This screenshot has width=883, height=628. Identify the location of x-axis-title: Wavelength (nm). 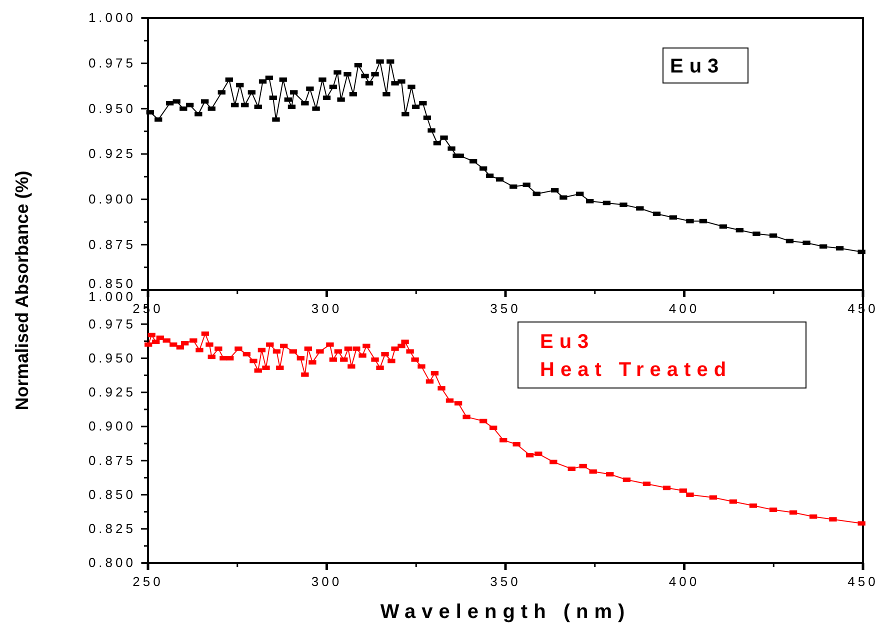
(505, 612).